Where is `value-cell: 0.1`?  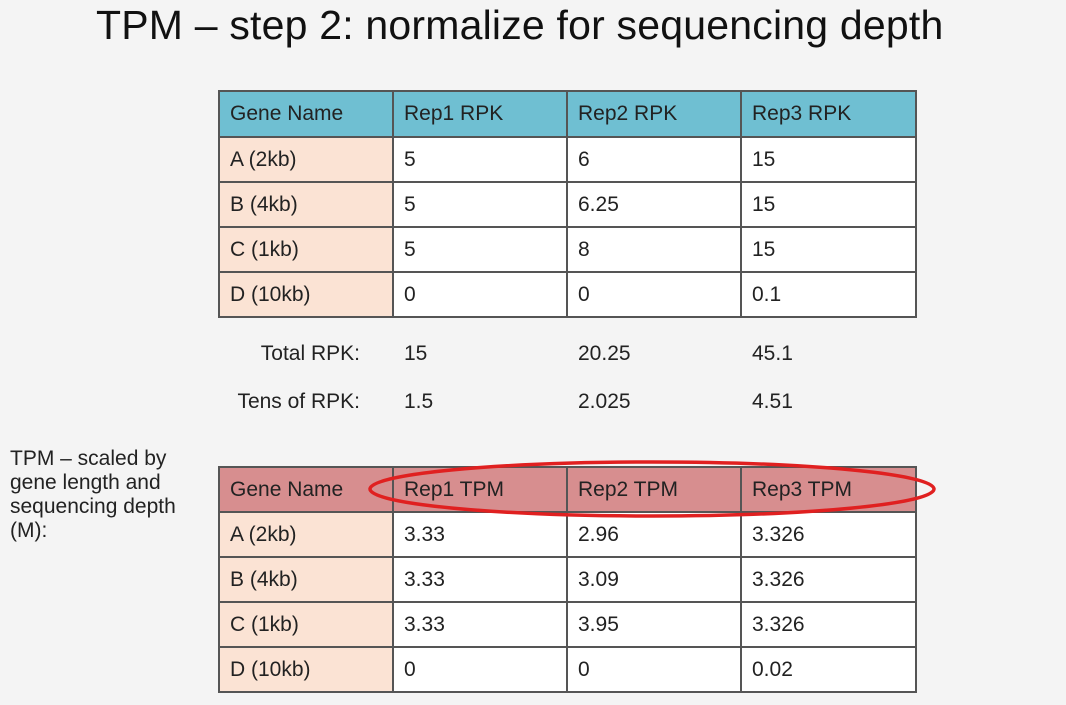 value-cell: 0.1 is located at coordinates (828, 294).